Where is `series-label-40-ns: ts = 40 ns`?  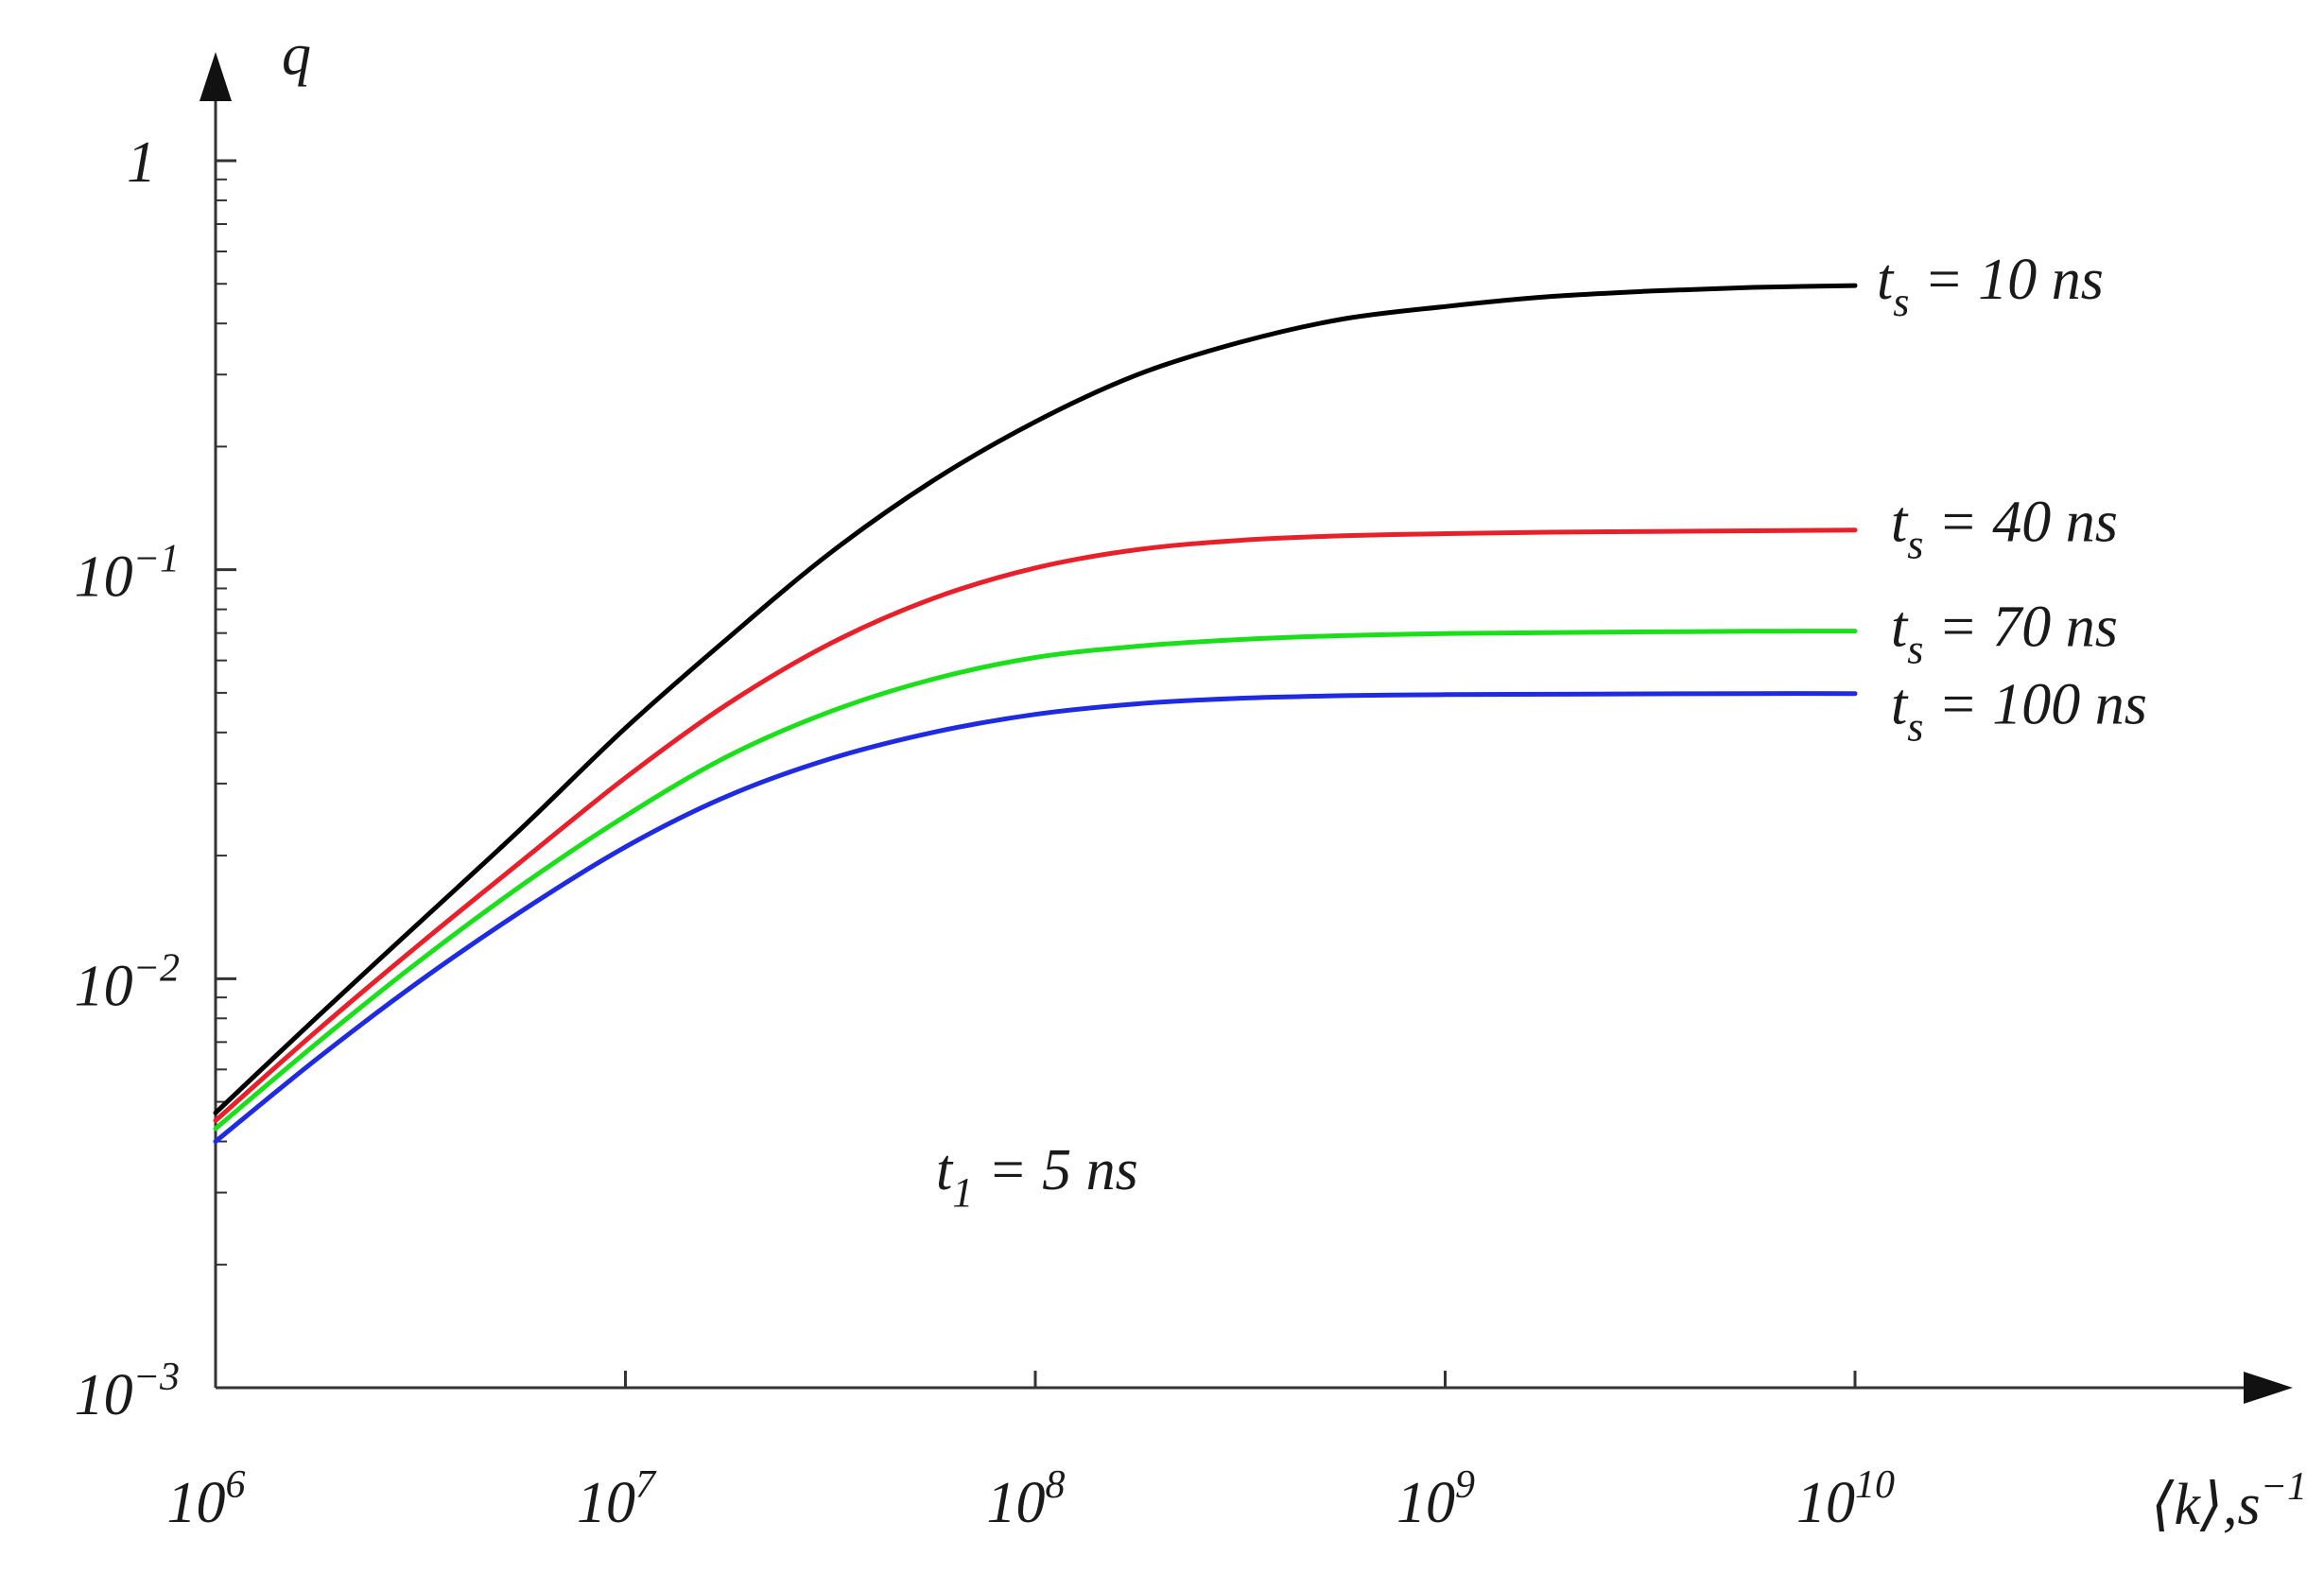
series-label-40-ns: ts = 40 ns is located at coordinates (2004, 529).